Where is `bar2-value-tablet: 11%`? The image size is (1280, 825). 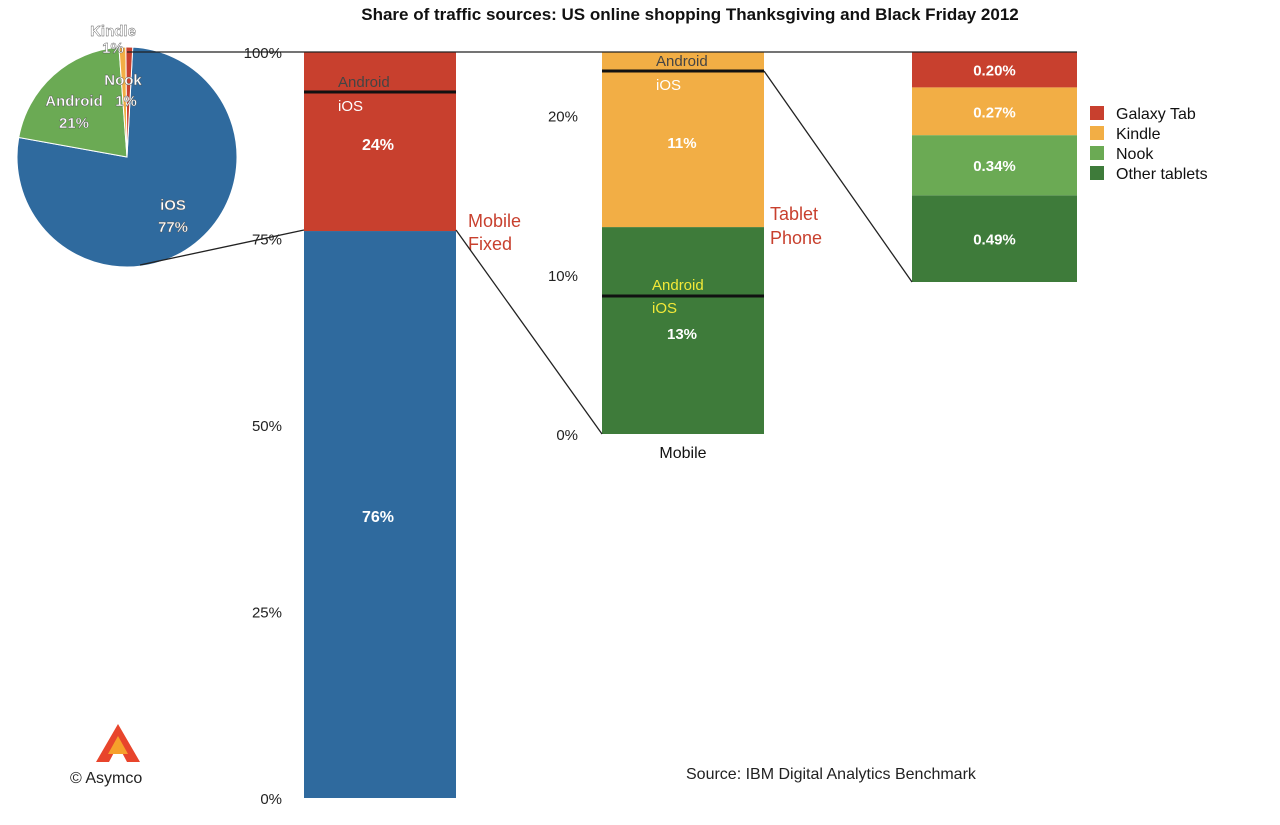 bar2-value-tablet: 11% is located at coordinates (681, 143).